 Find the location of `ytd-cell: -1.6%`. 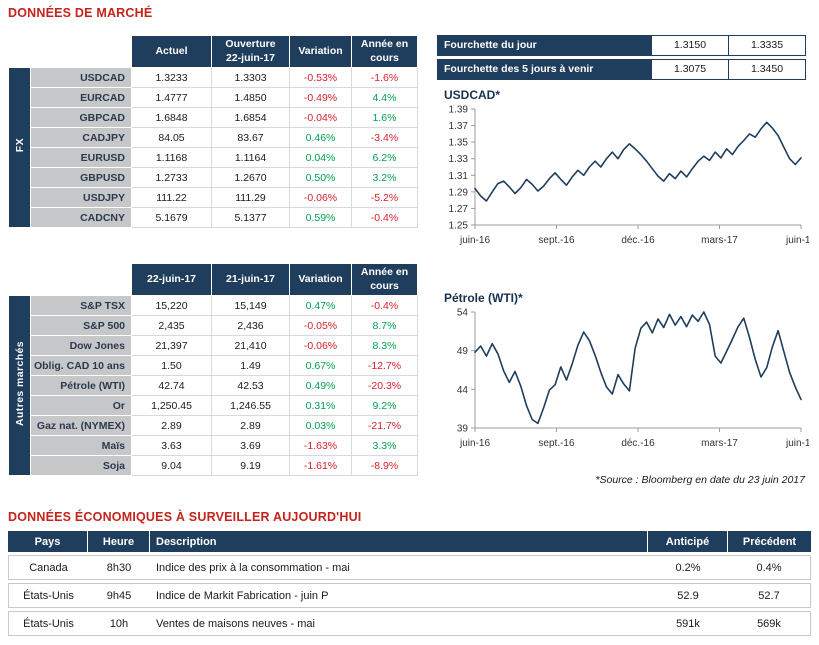

ytd-cell: -1.6% is located at coordinates (384, 77).